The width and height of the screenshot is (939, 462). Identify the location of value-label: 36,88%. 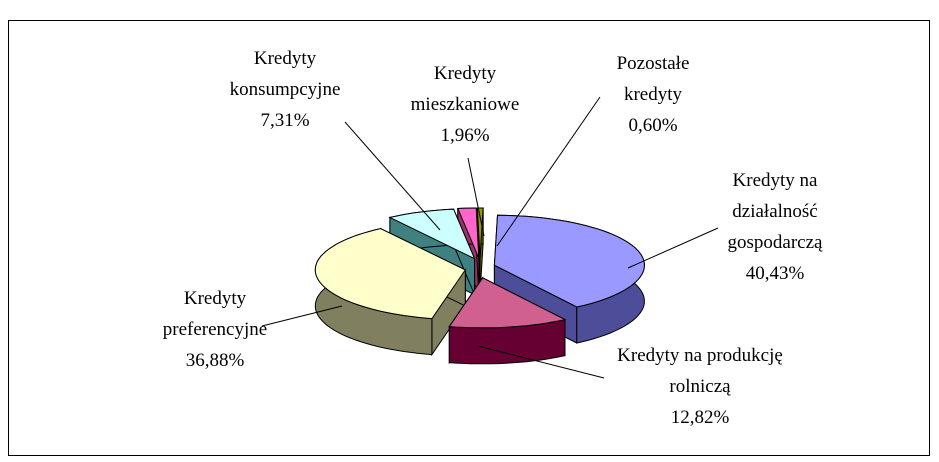
(215, 360).